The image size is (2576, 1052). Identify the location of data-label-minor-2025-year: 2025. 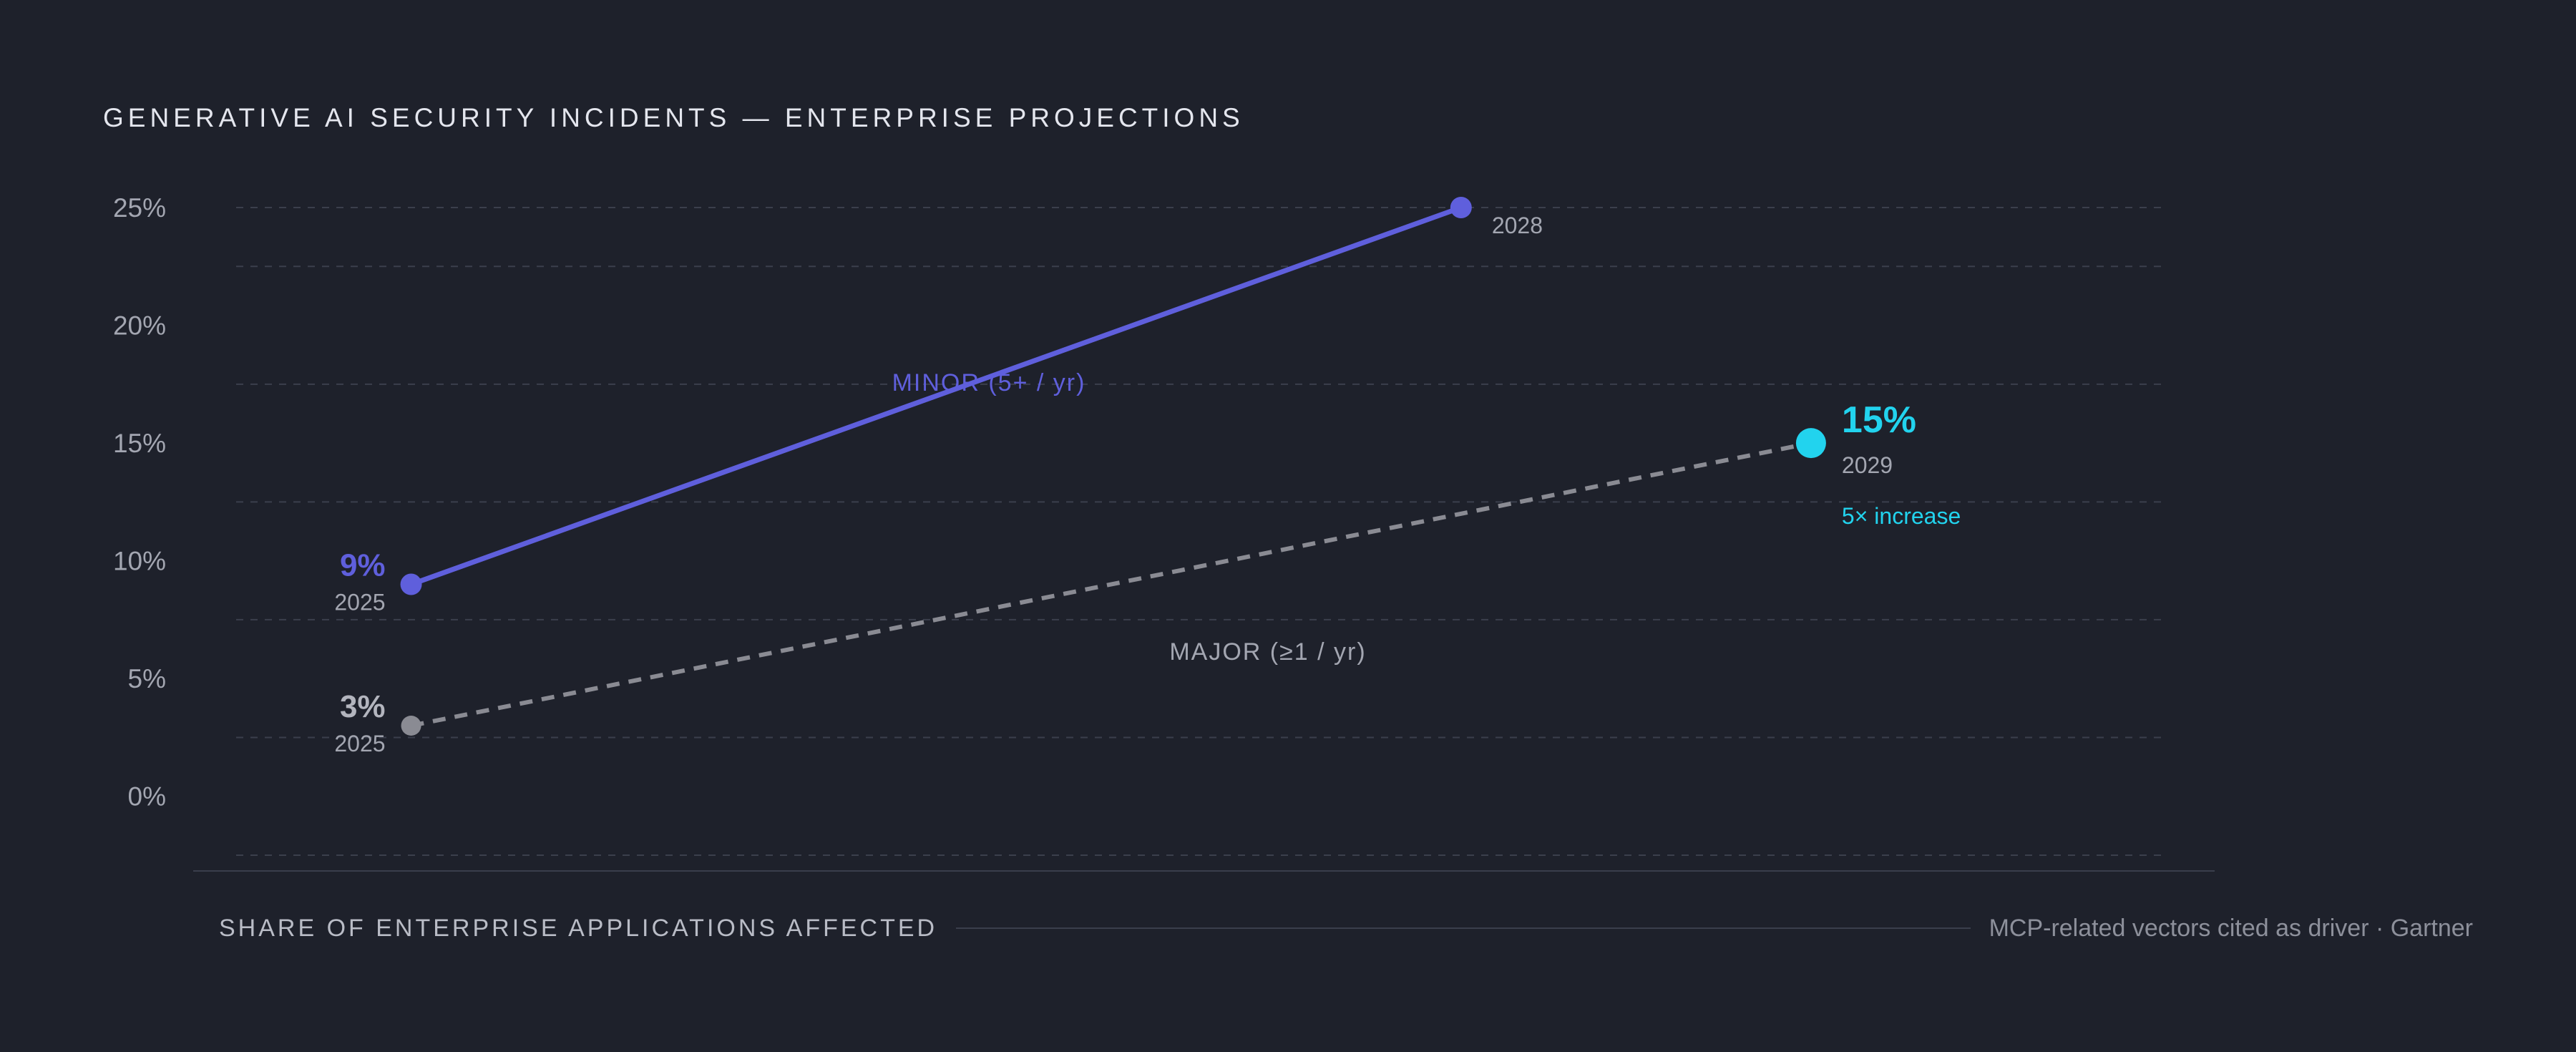
(359, 602).